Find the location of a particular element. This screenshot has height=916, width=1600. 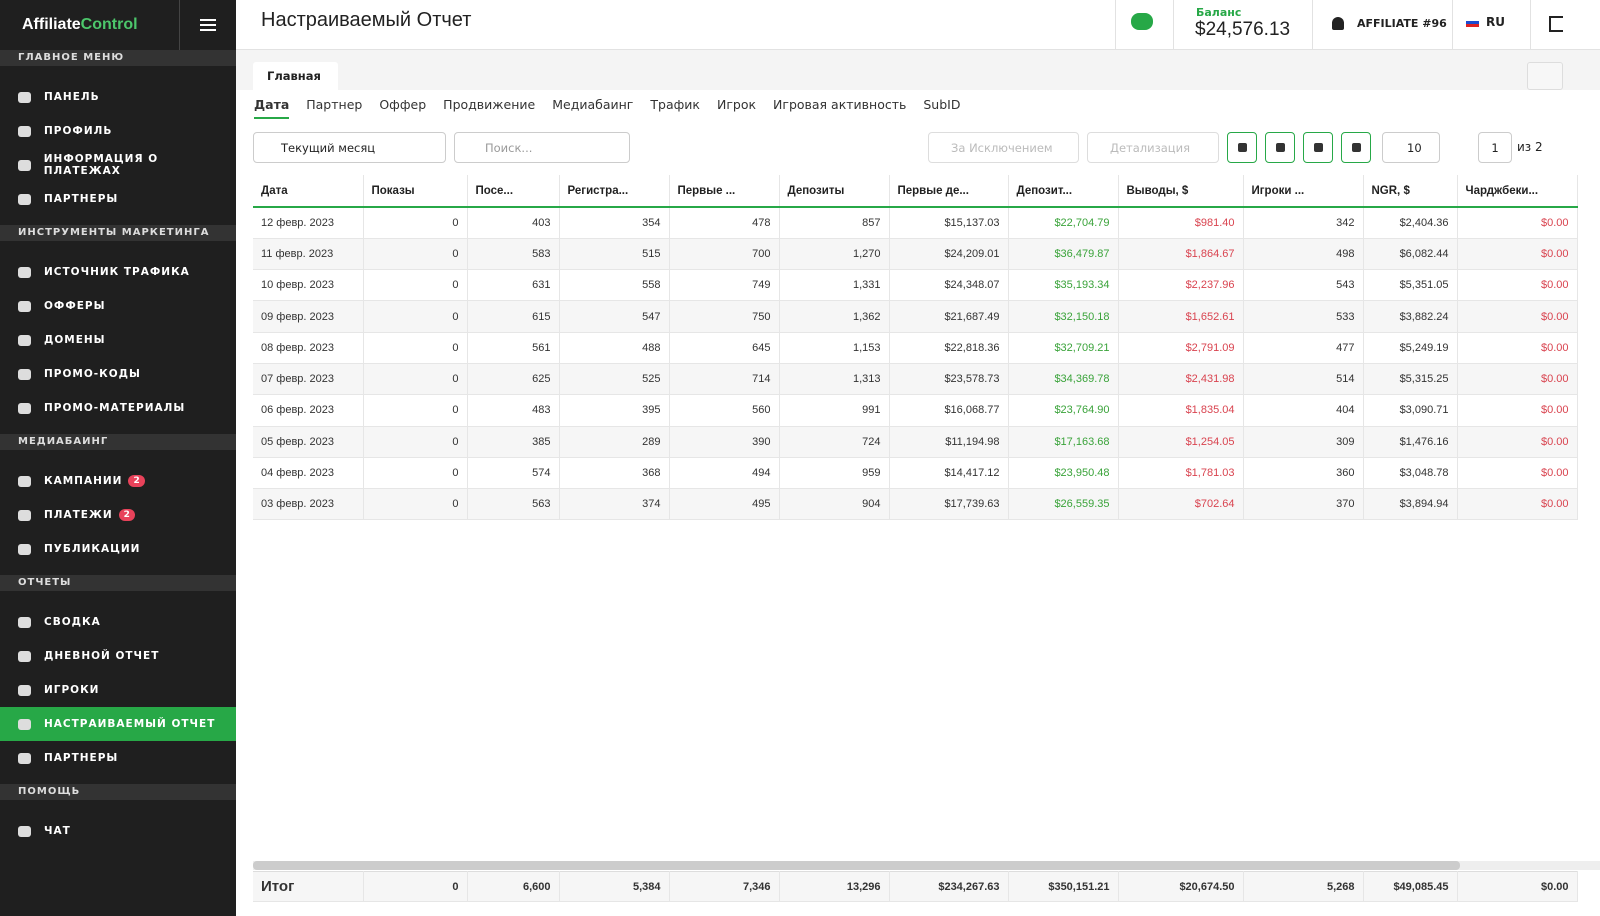

menu-item: ПРОМО-МАТЕРИАЛЫ is located at coordinates (118, 408).